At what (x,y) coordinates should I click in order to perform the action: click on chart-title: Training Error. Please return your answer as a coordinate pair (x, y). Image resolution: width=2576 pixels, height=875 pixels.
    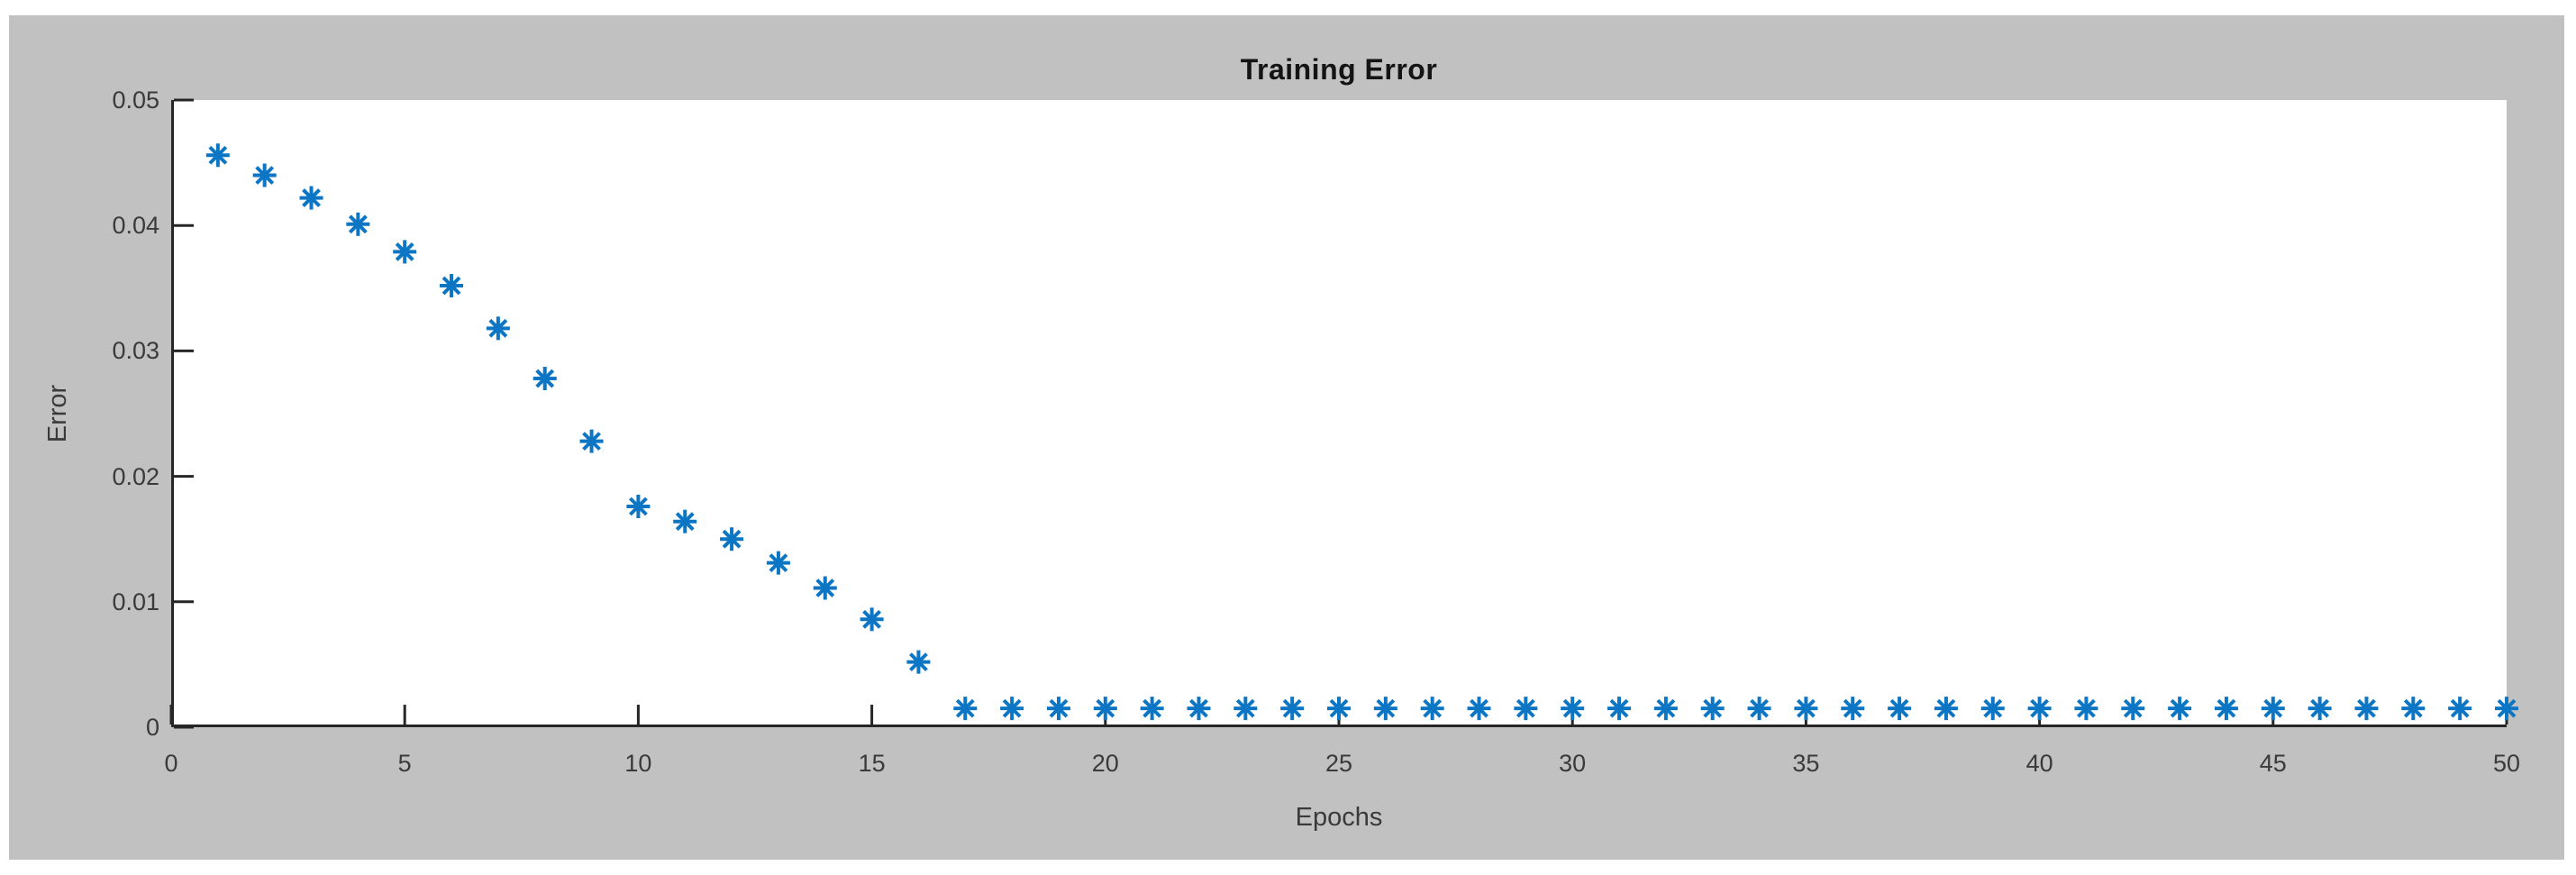
    Looking at the image, I should click on (1339, 69).